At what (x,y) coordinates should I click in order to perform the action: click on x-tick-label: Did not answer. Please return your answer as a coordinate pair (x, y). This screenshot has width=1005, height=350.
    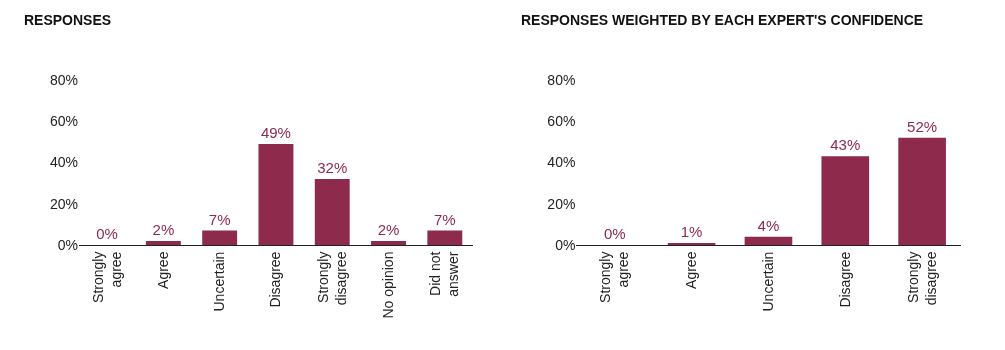
    Looking at the image, I should click on (444, 274).